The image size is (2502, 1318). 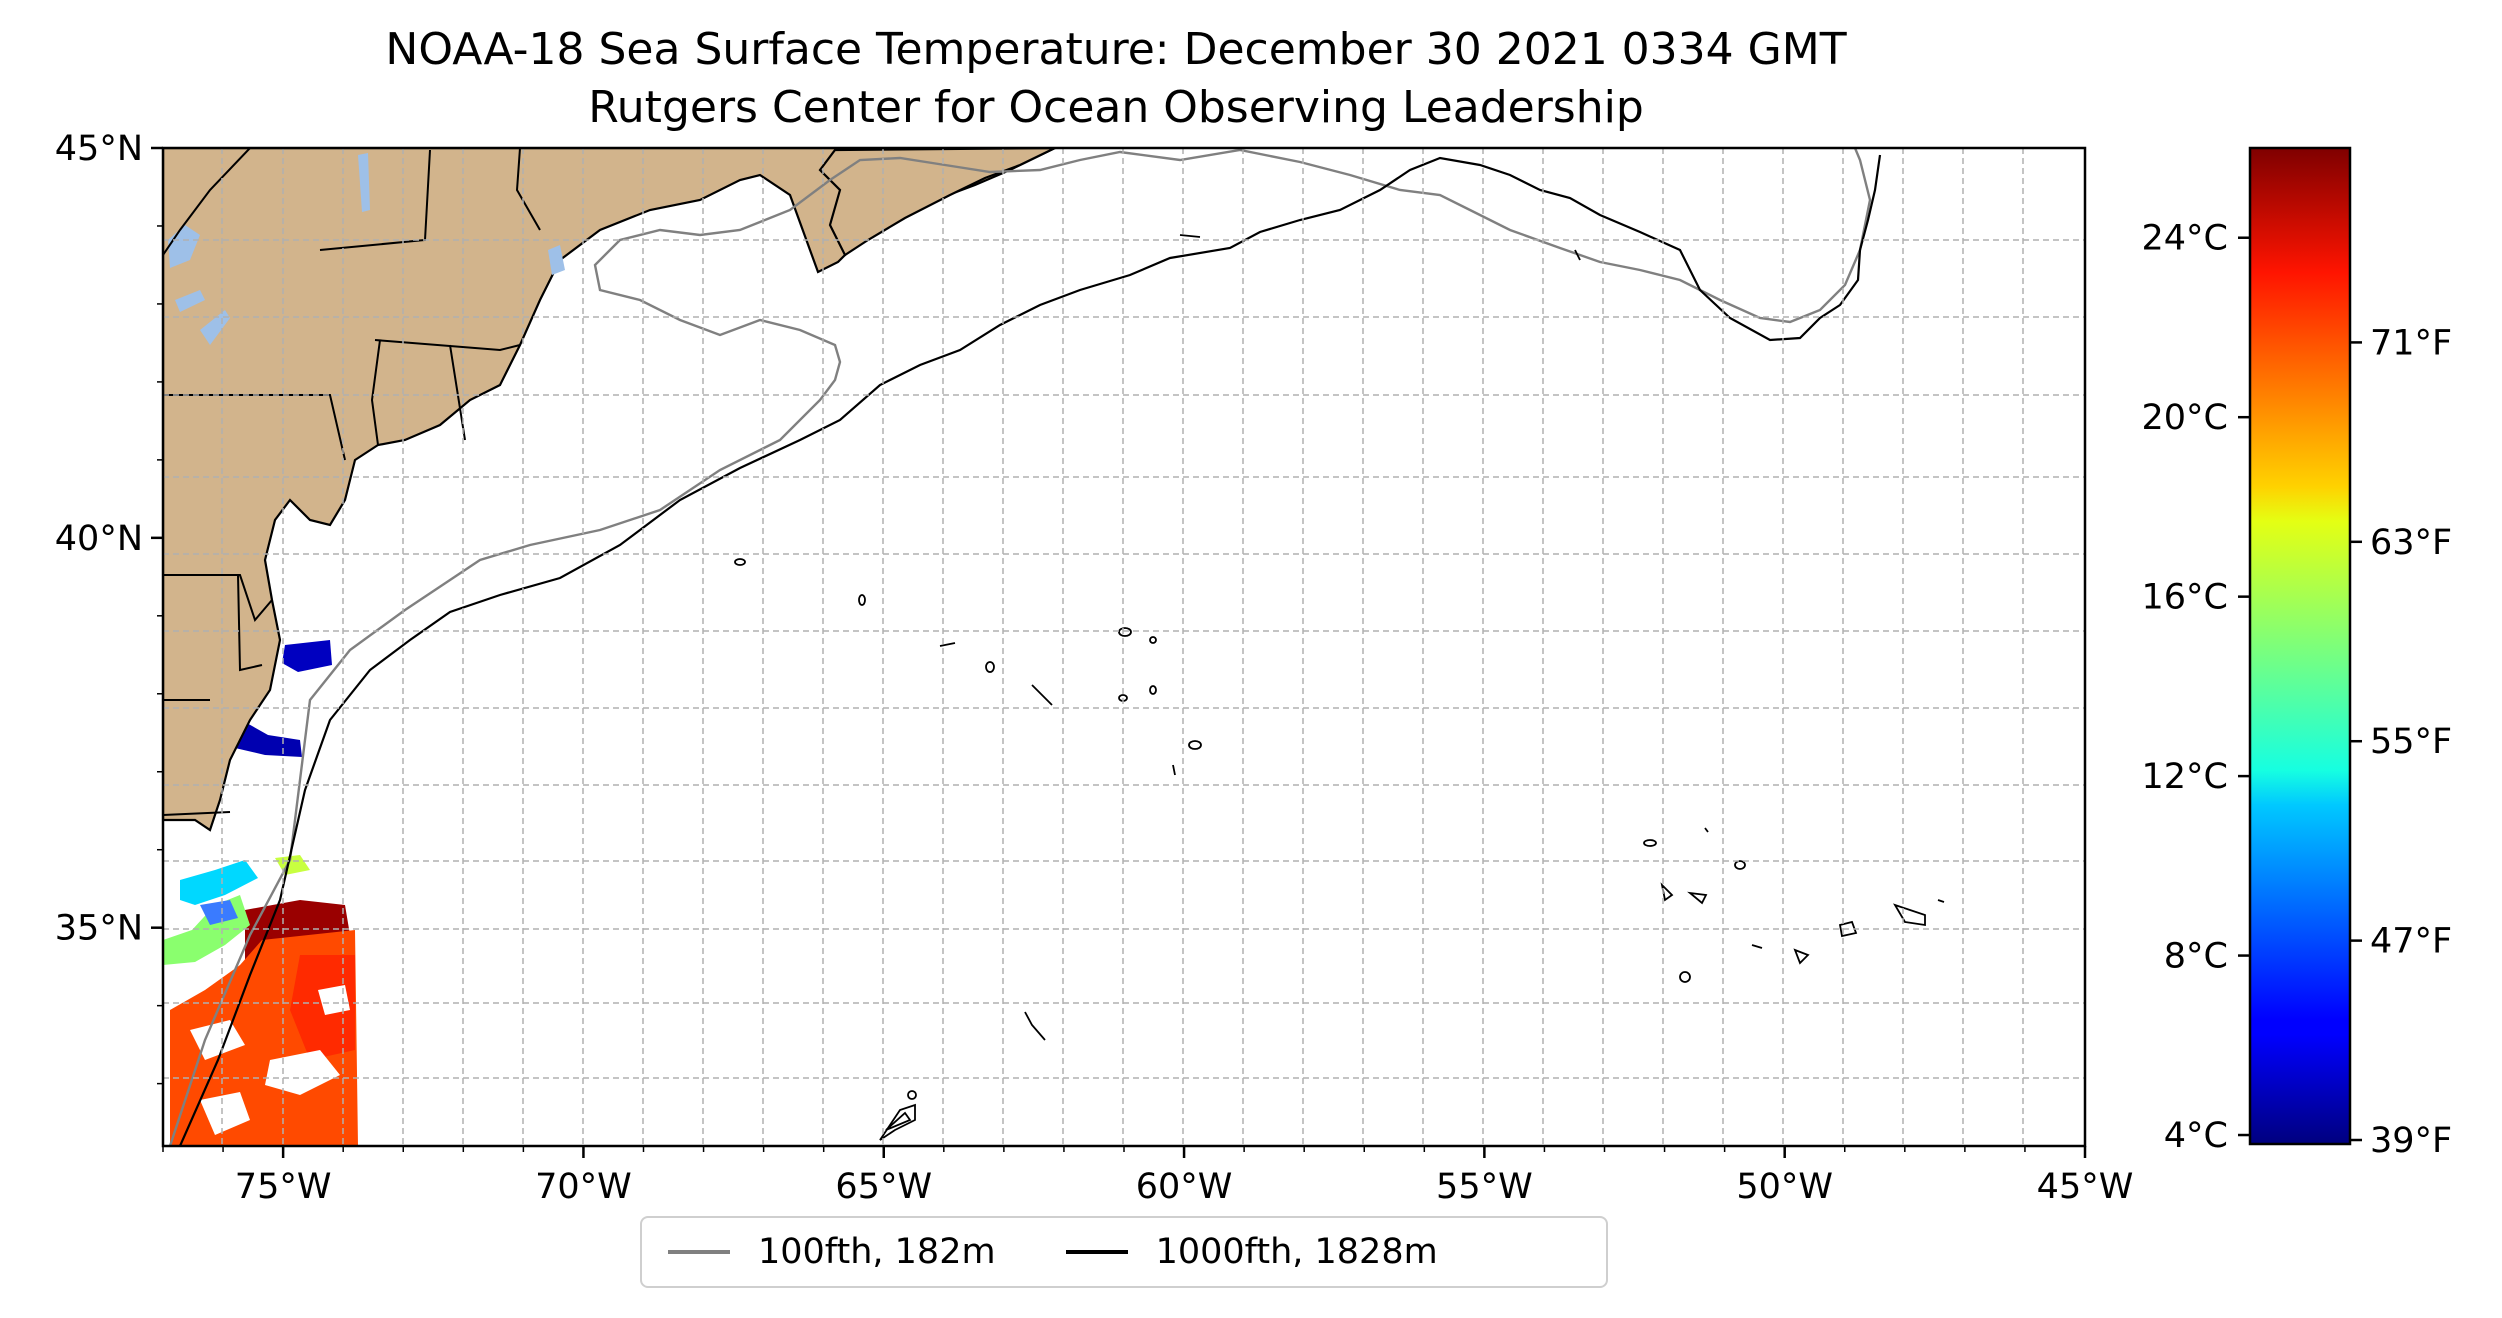 I want to click on celsius-tick-label: 20°C, so click(x=2185, y=418).